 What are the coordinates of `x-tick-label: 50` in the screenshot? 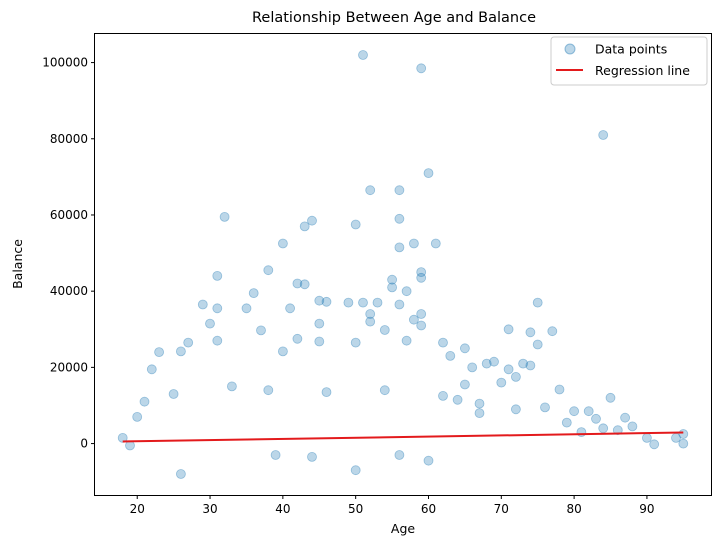 It's located at (355, 509).